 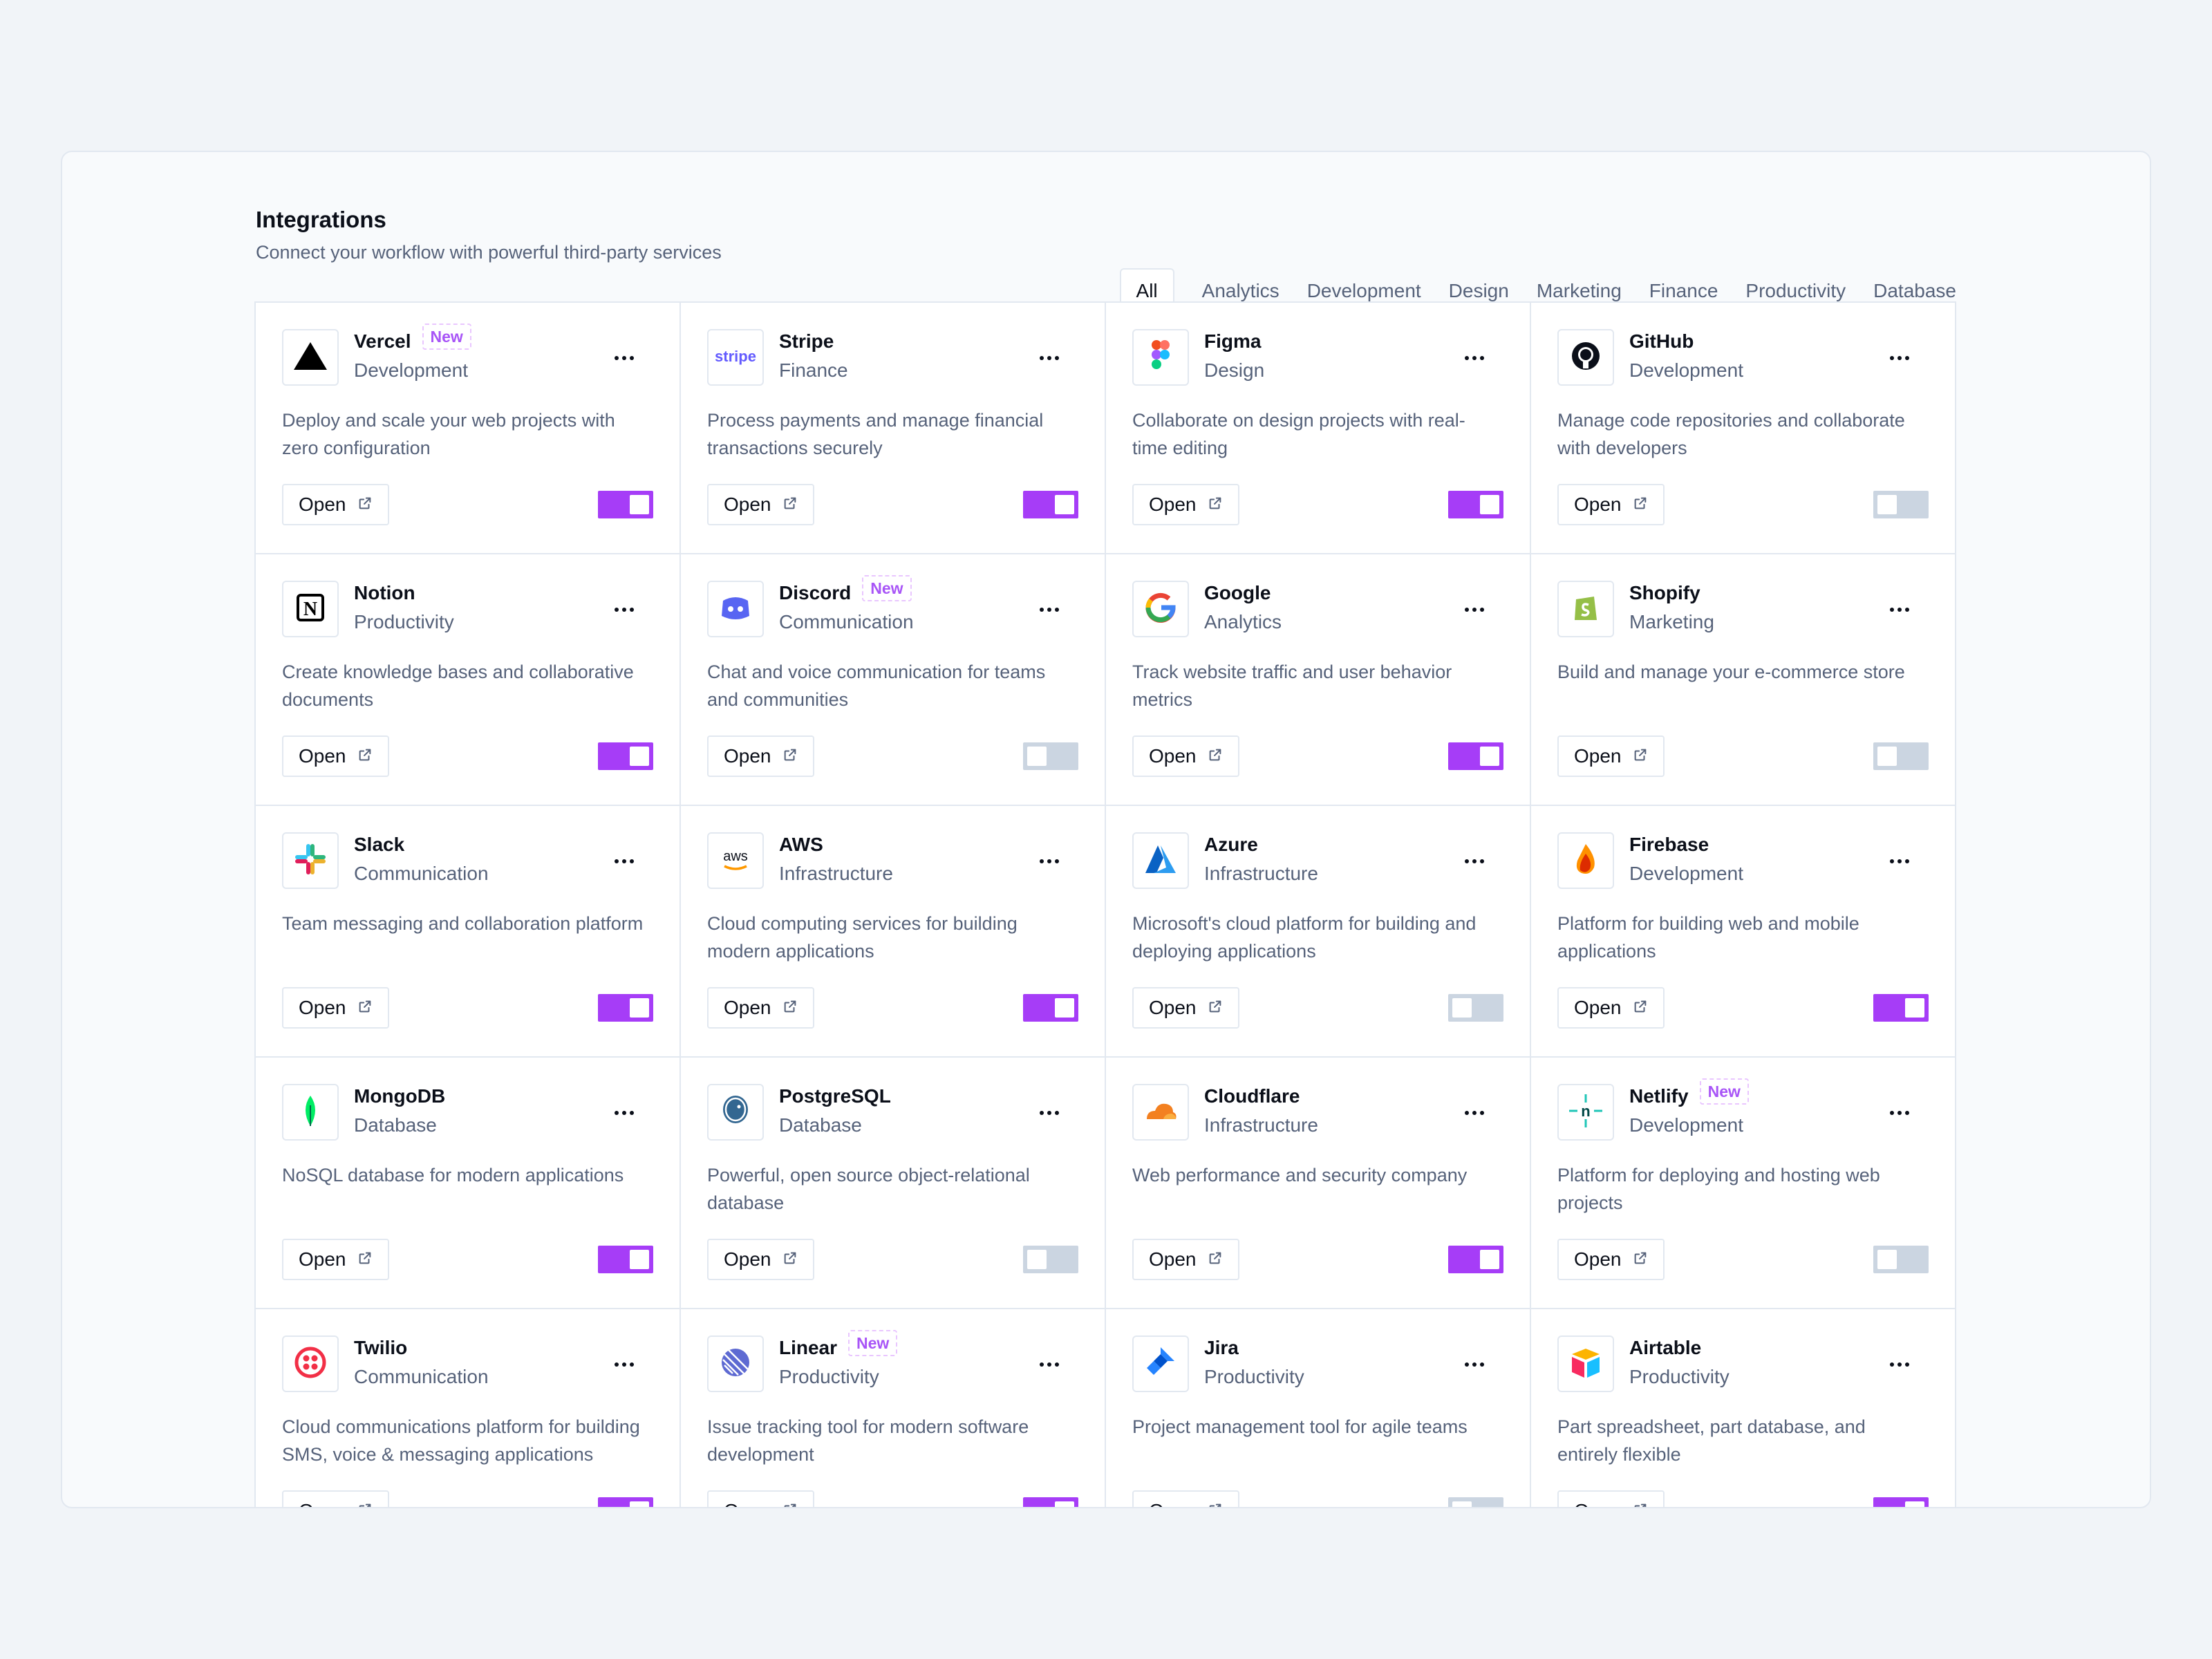 I want to click on filter-tab-analytics: Analytics, so click(x=1241, y=290).